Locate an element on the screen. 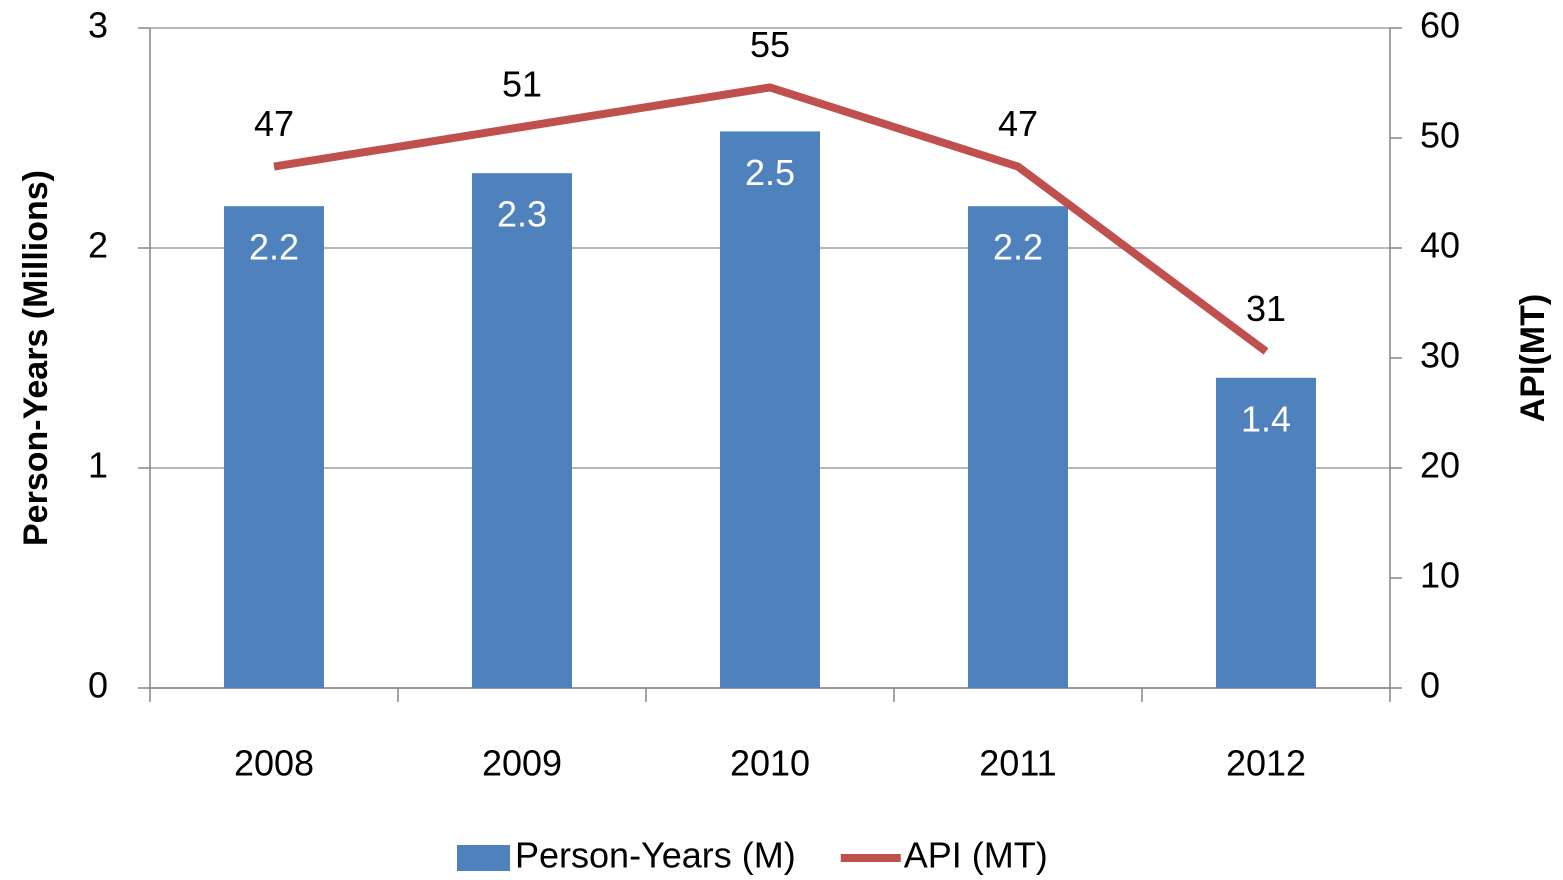 This screenshot has height=880, width=1563. y-axis-title: Person-Years (Millions) is located at coordinates (36, 358).